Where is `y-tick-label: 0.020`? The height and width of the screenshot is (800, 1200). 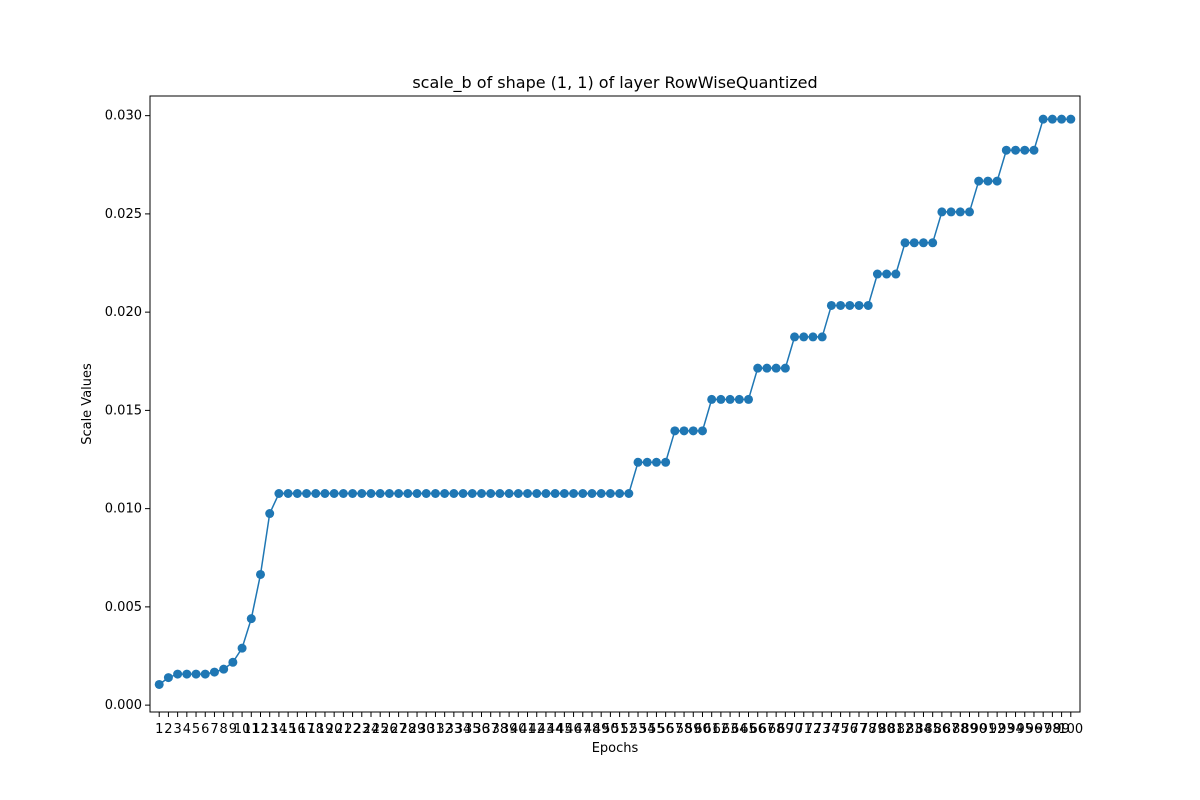 y-tick-label: 0.020 is located at coordinates (123, 312).